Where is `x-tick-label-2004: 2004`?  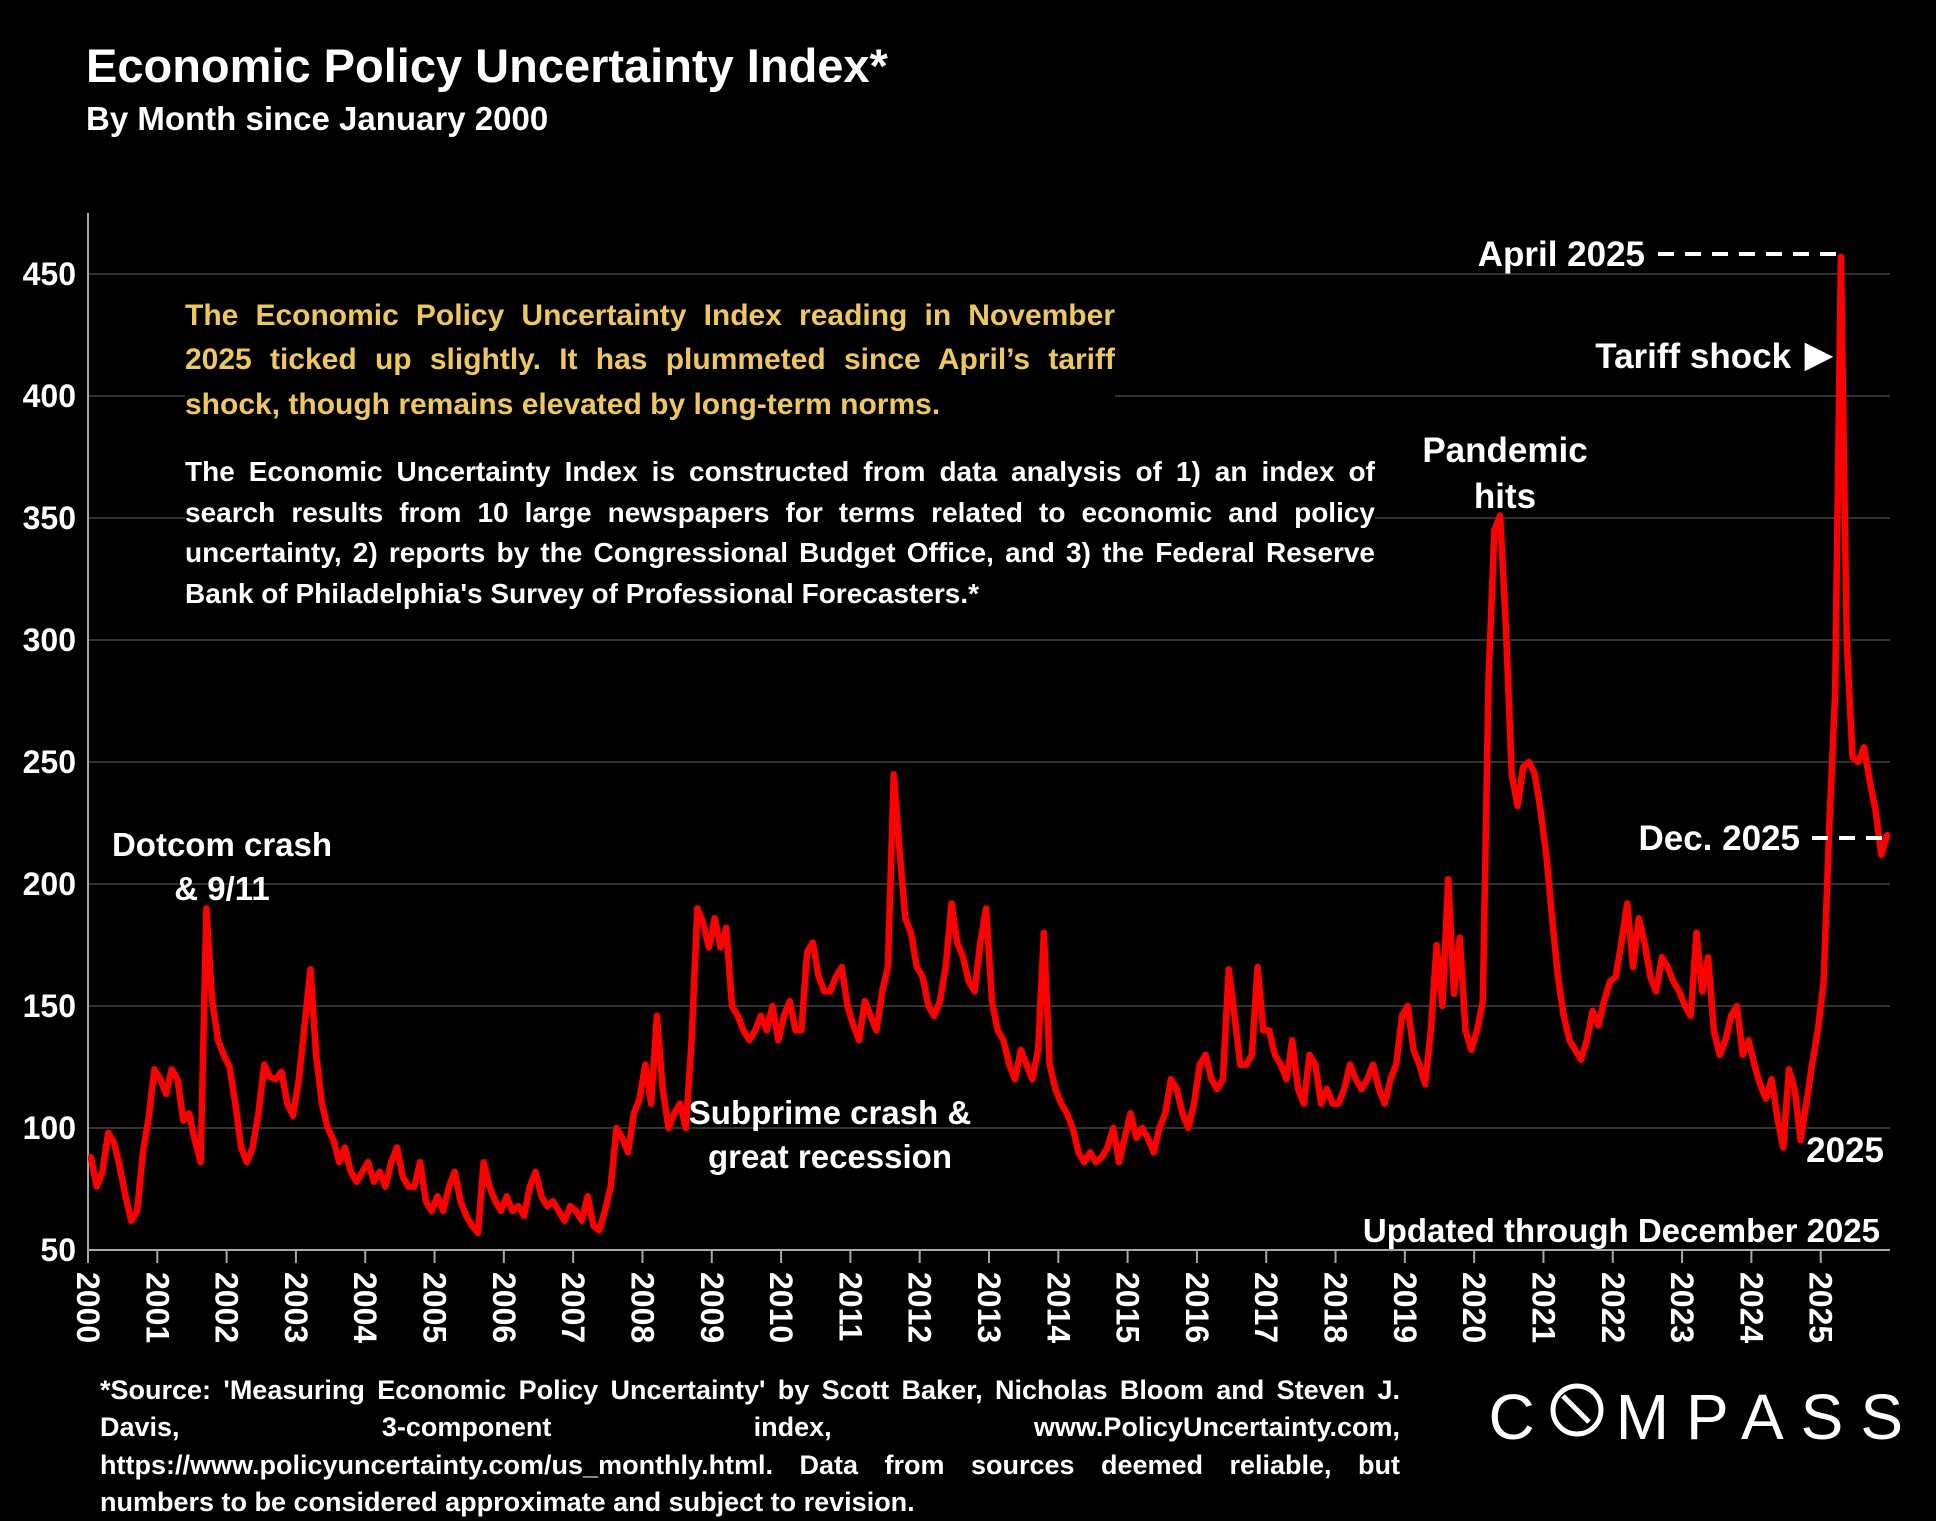
x-tick-label-2004: 2004 is located at coordinates (365, 1307).